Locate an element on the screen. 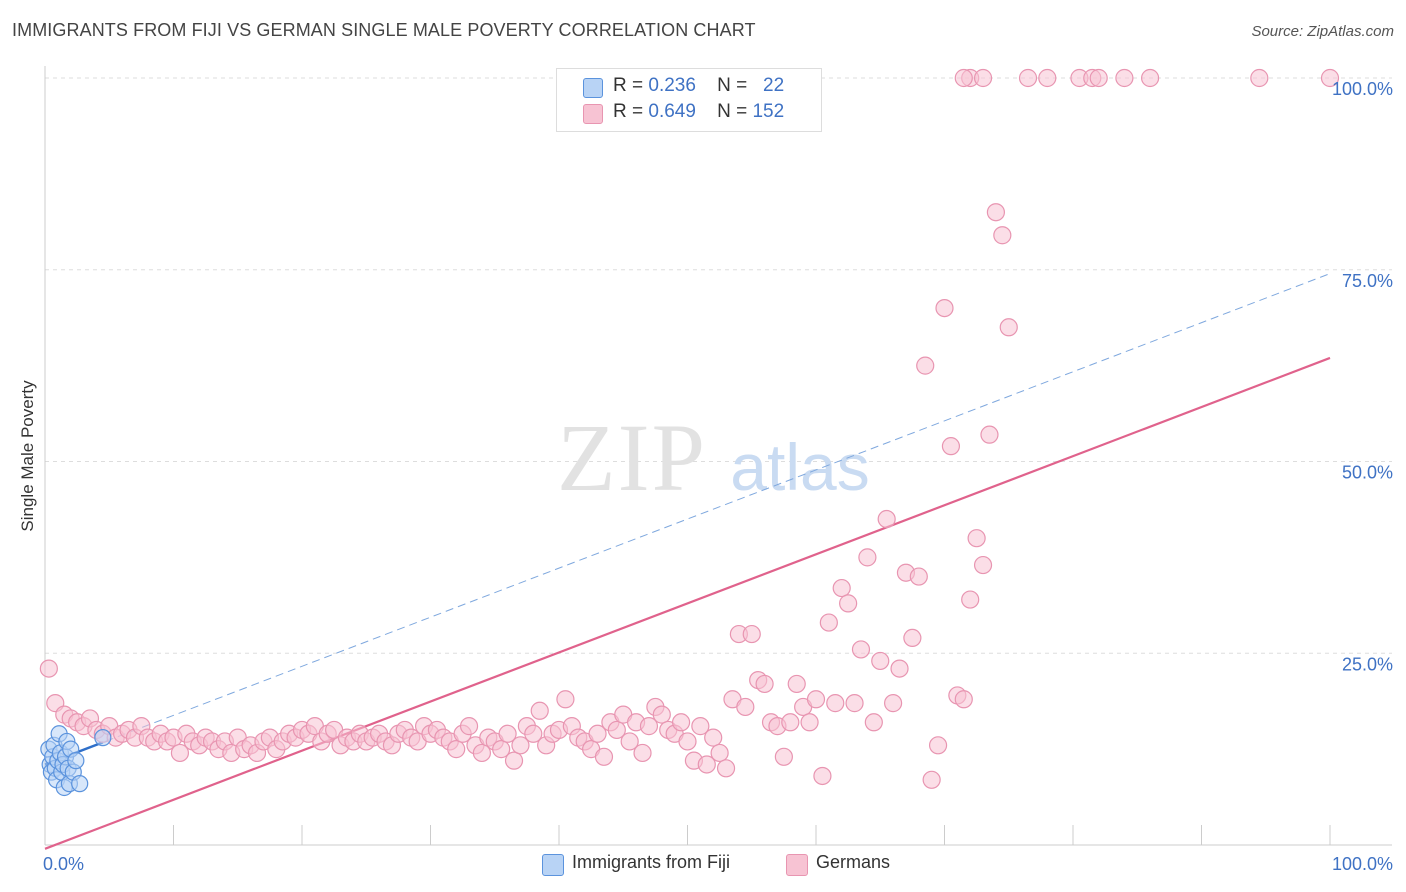 This screenshot has width=1406, height=892. y-tick-label: 25.0% is located at coordinates (1367, 664).